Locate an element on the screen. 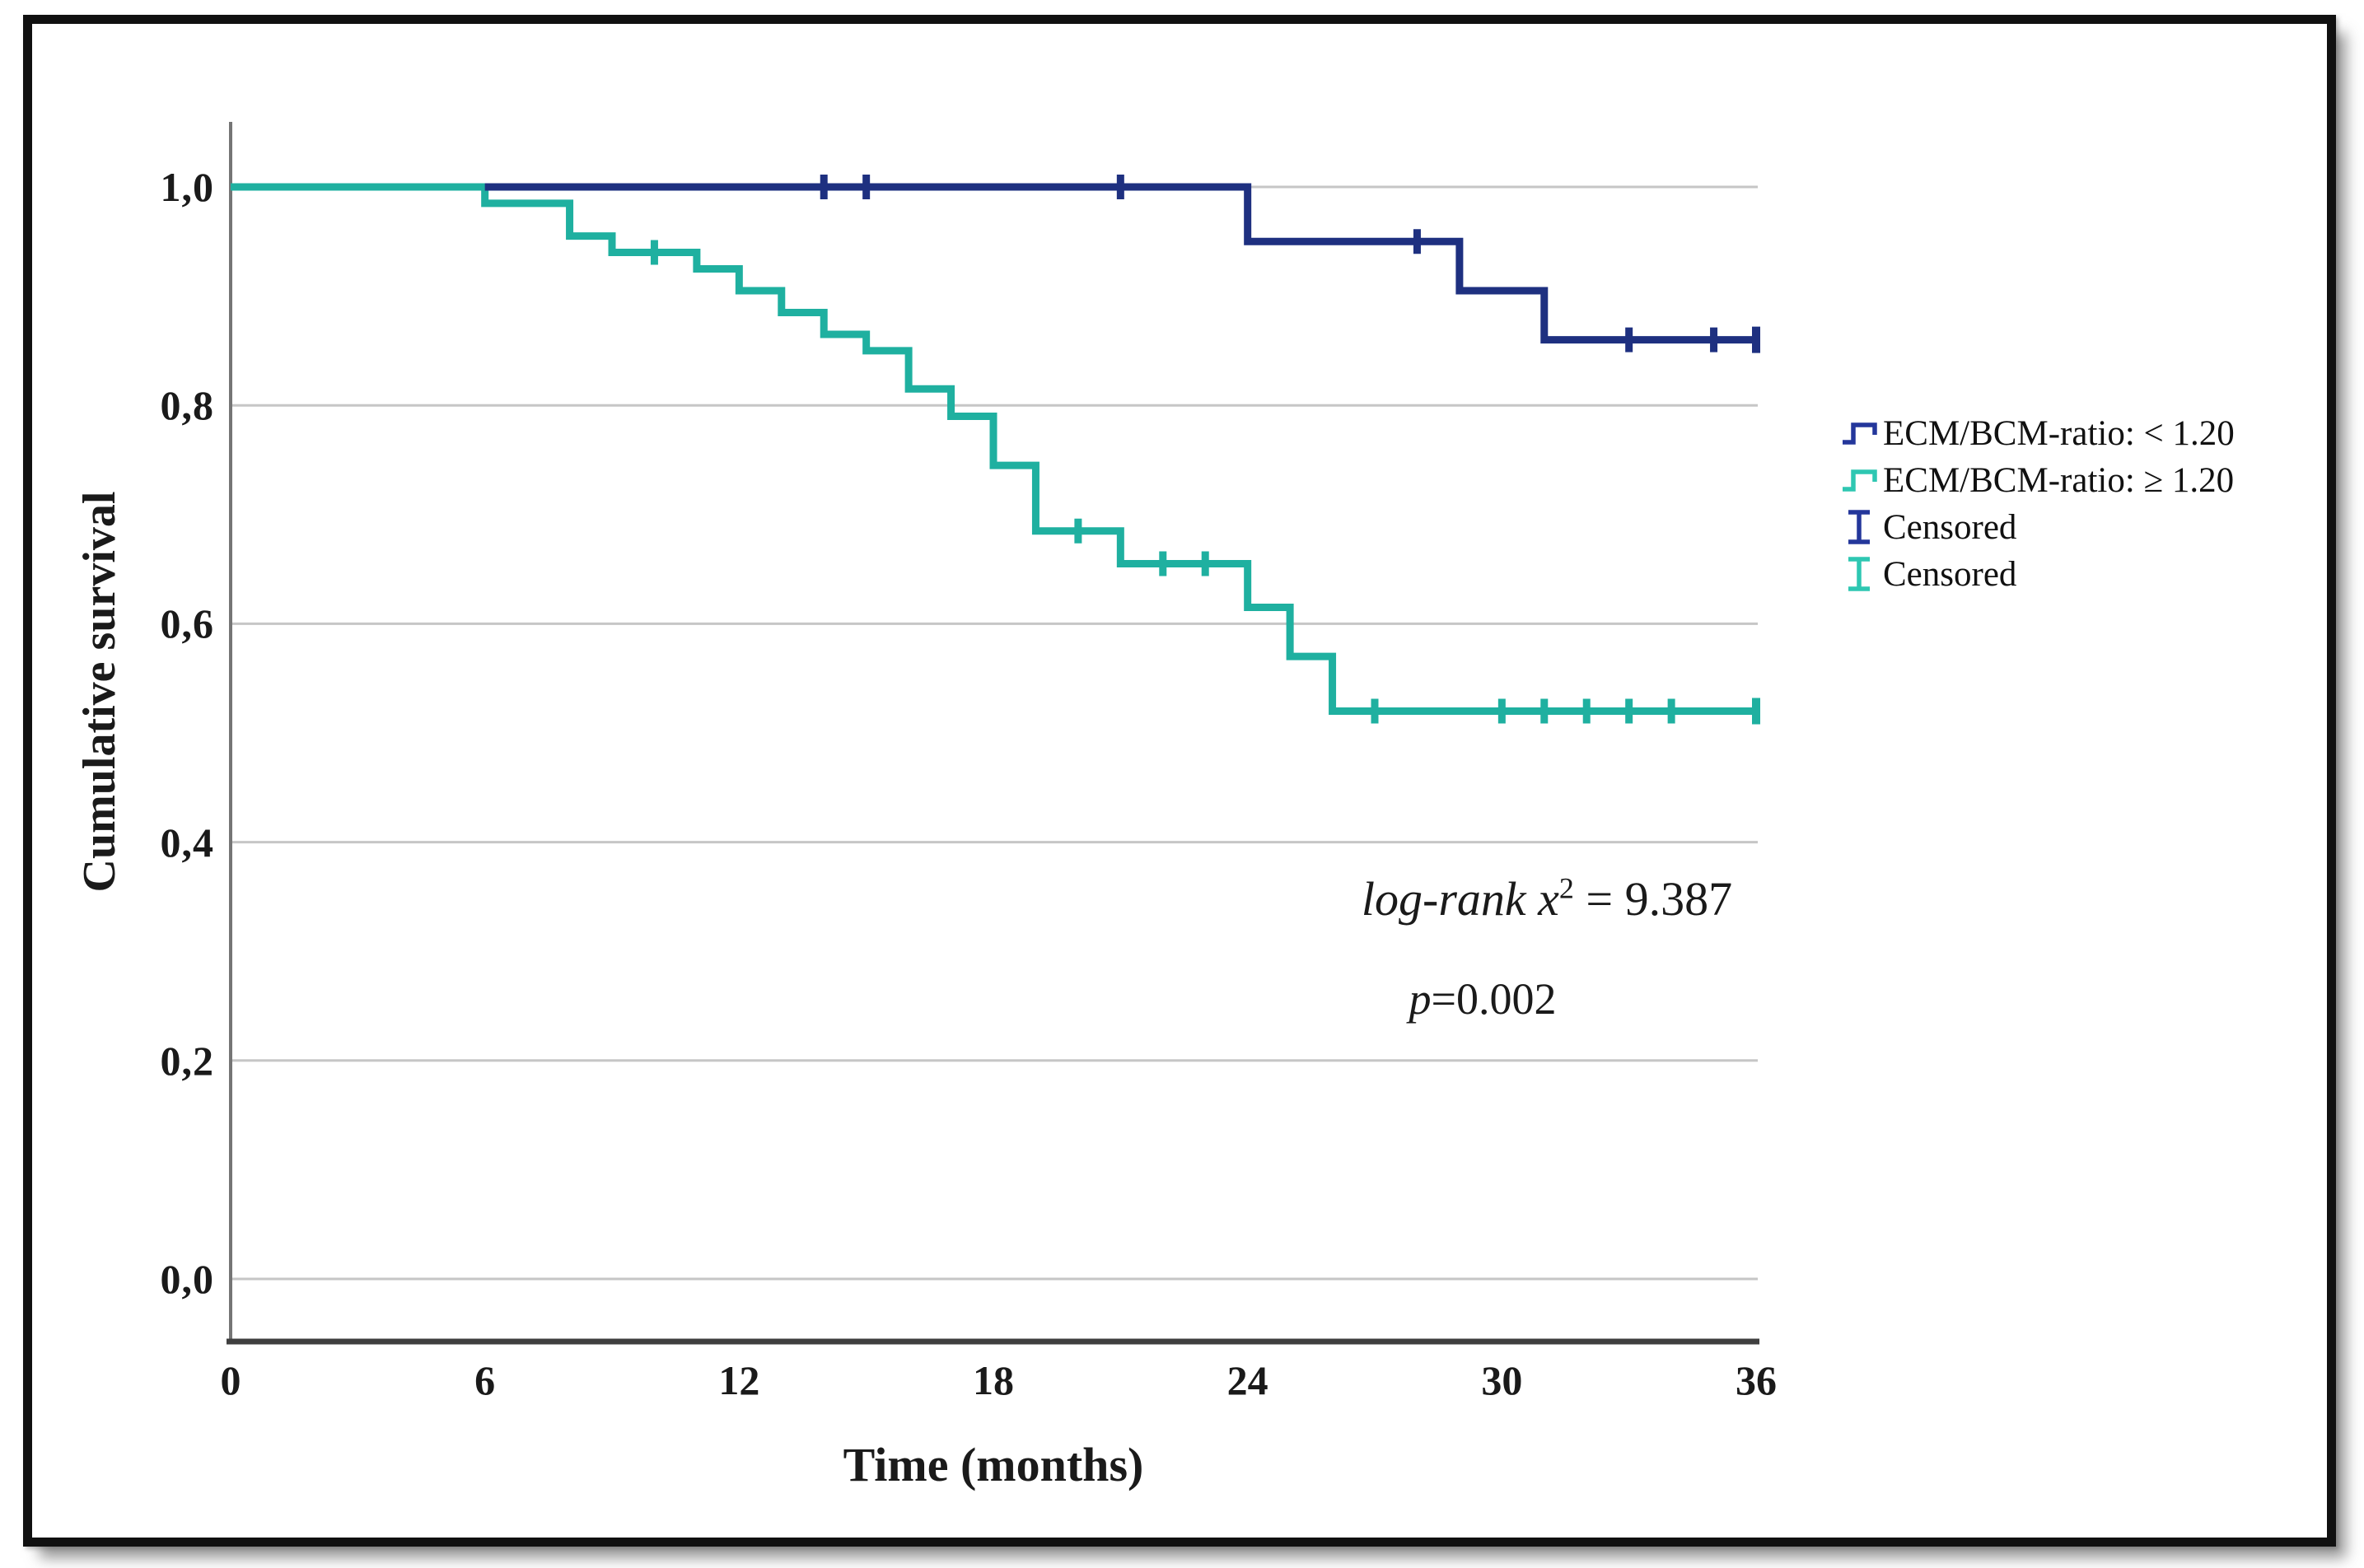  x-tick-label-6: 6 is located at coordinates (485, 1380).